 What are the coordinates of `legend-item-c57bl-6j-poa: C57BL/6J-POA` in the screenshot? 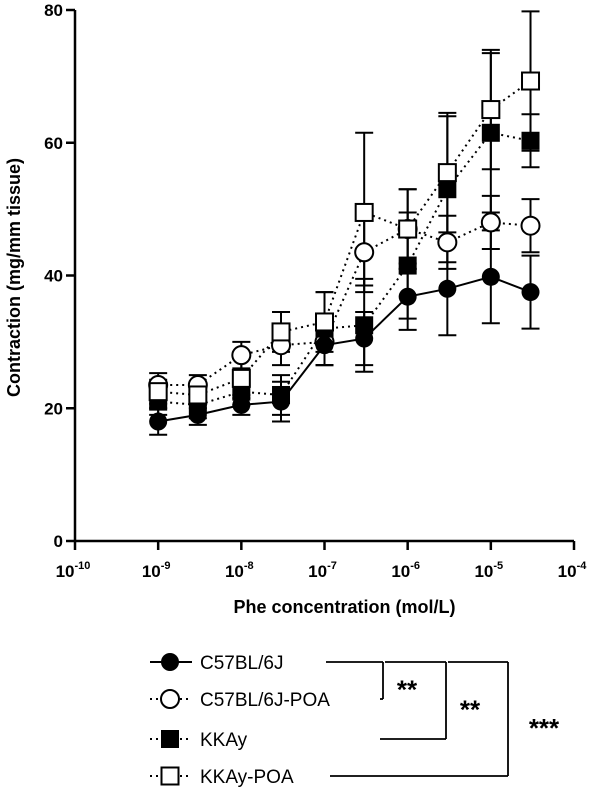 It's located at (240, 700).